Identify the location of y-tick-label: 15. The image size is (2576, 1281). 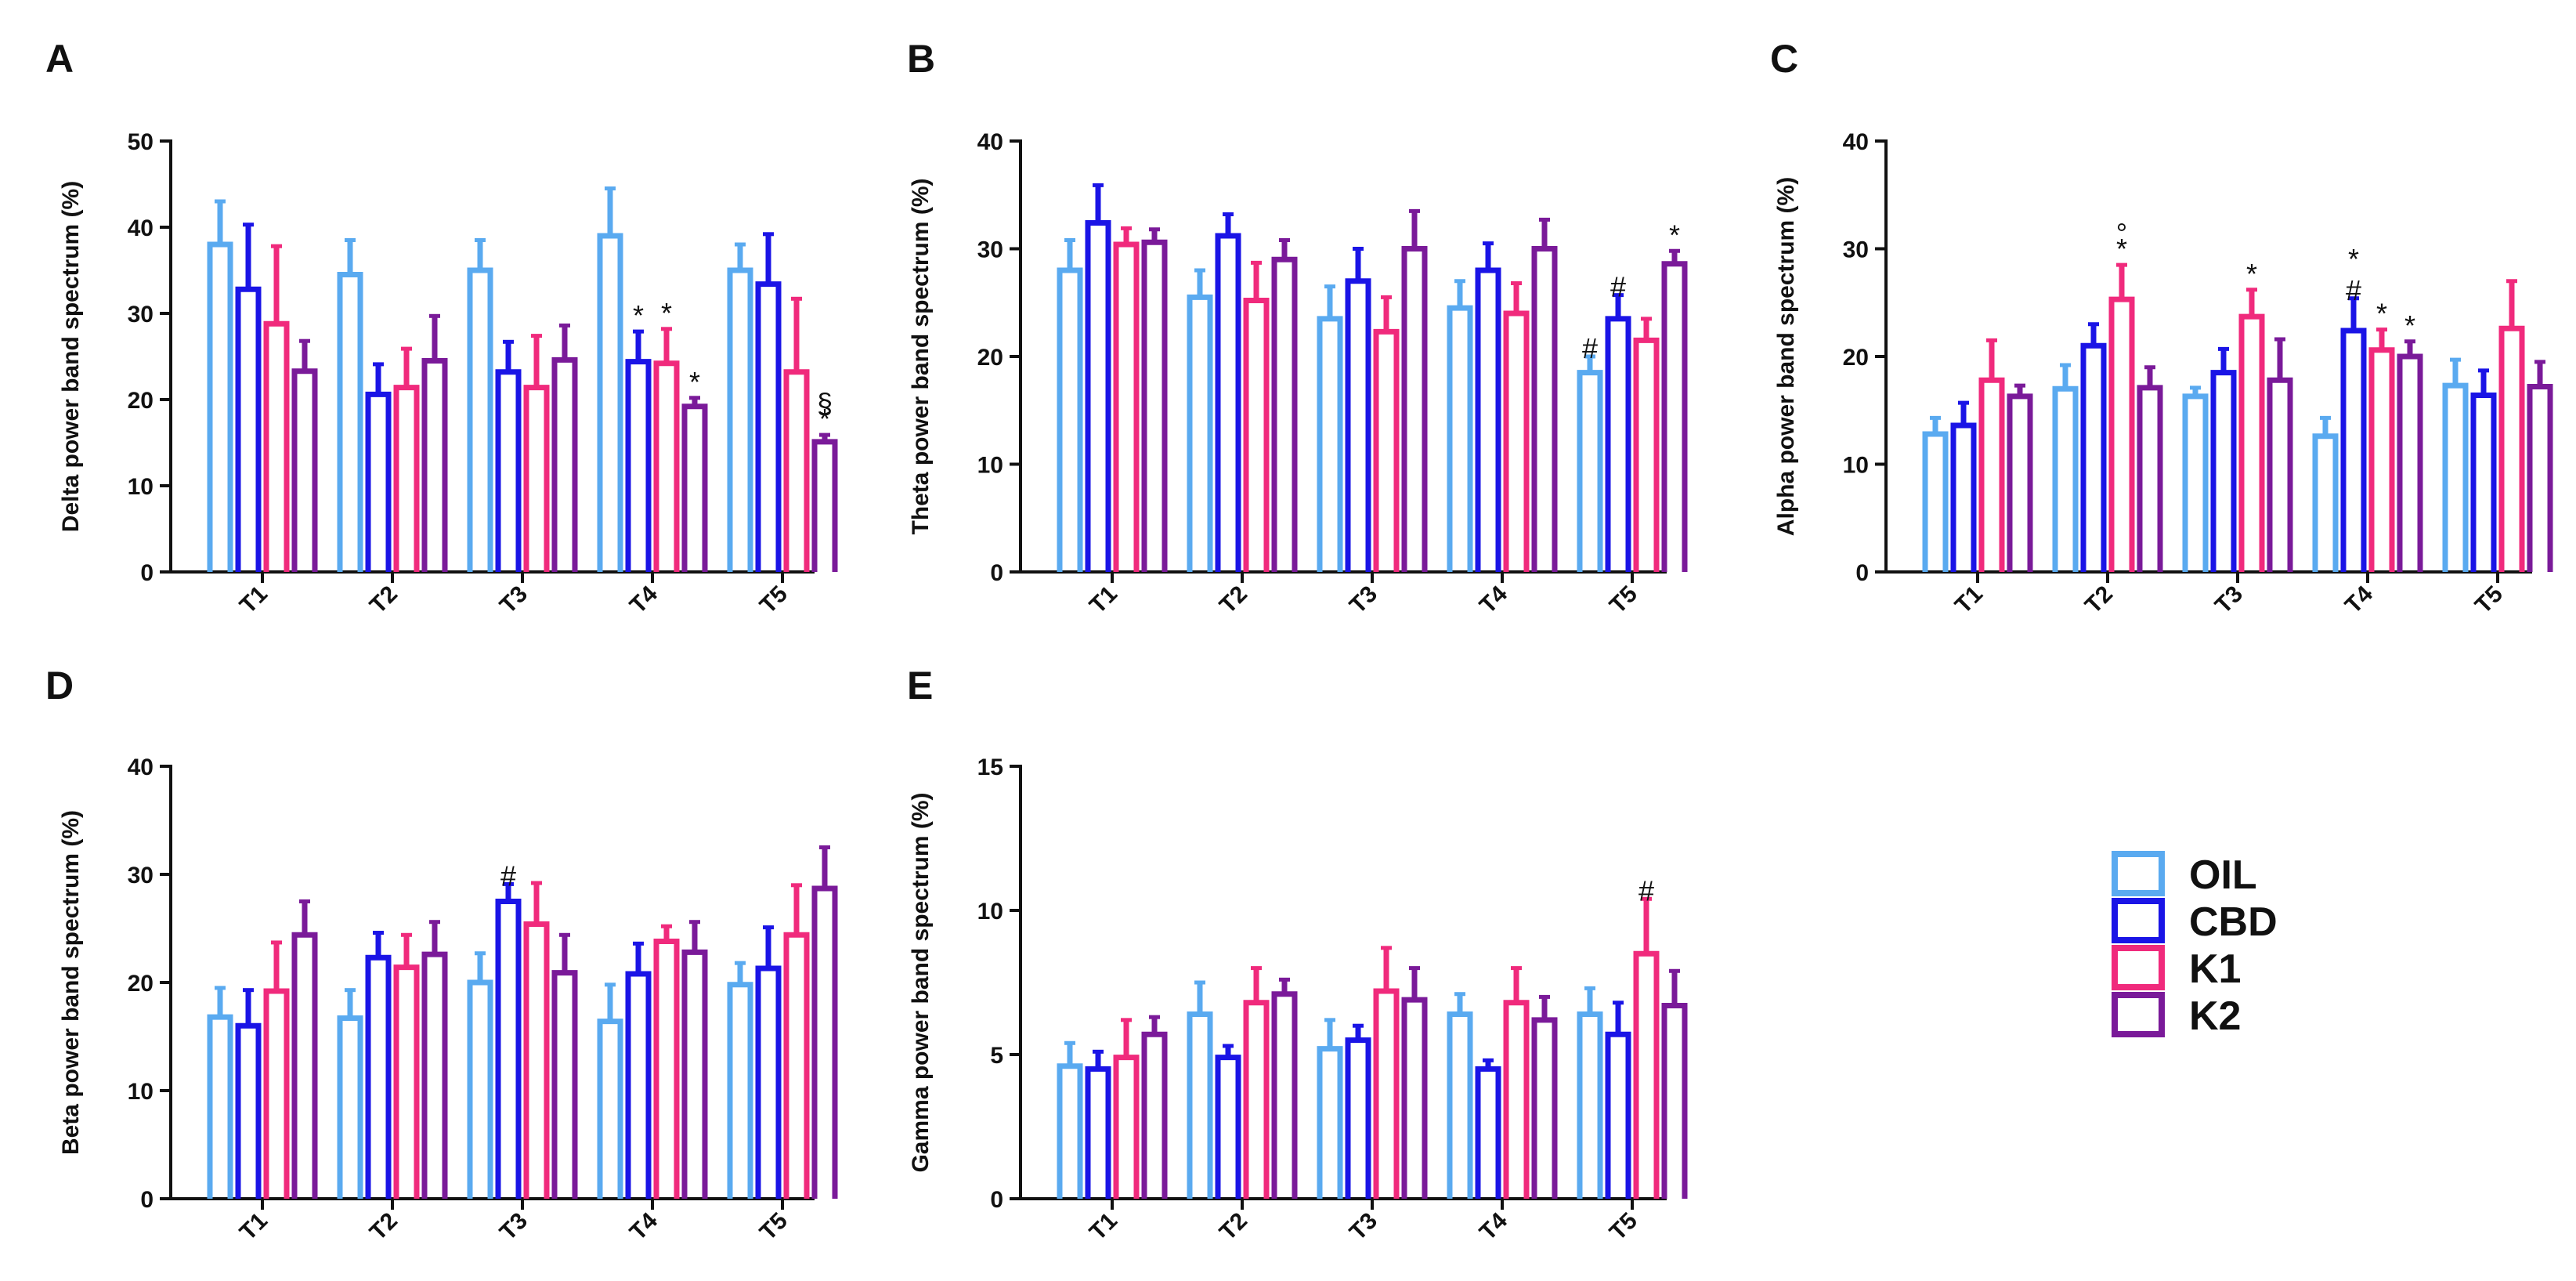
(990, 767).